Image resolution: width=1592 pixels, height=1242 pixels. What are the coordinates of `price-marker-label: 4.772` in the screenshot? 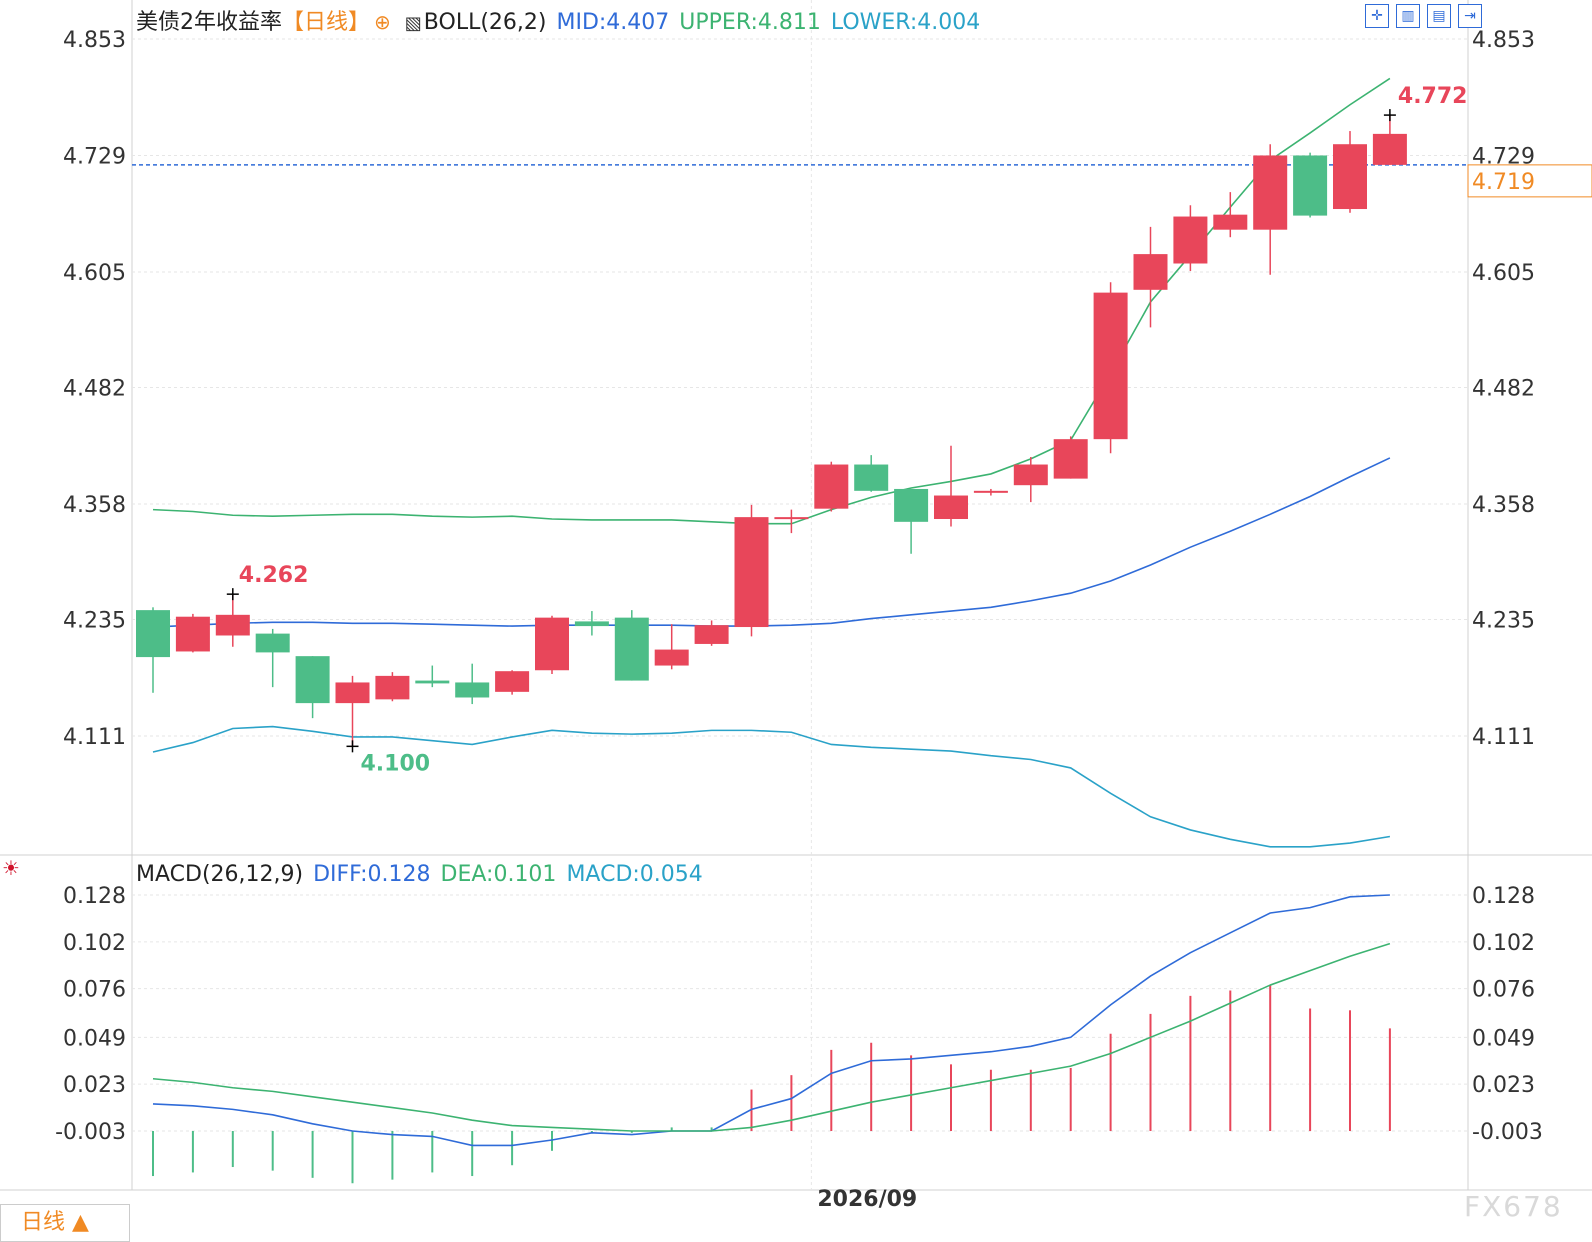 It's located at (1433, 96).